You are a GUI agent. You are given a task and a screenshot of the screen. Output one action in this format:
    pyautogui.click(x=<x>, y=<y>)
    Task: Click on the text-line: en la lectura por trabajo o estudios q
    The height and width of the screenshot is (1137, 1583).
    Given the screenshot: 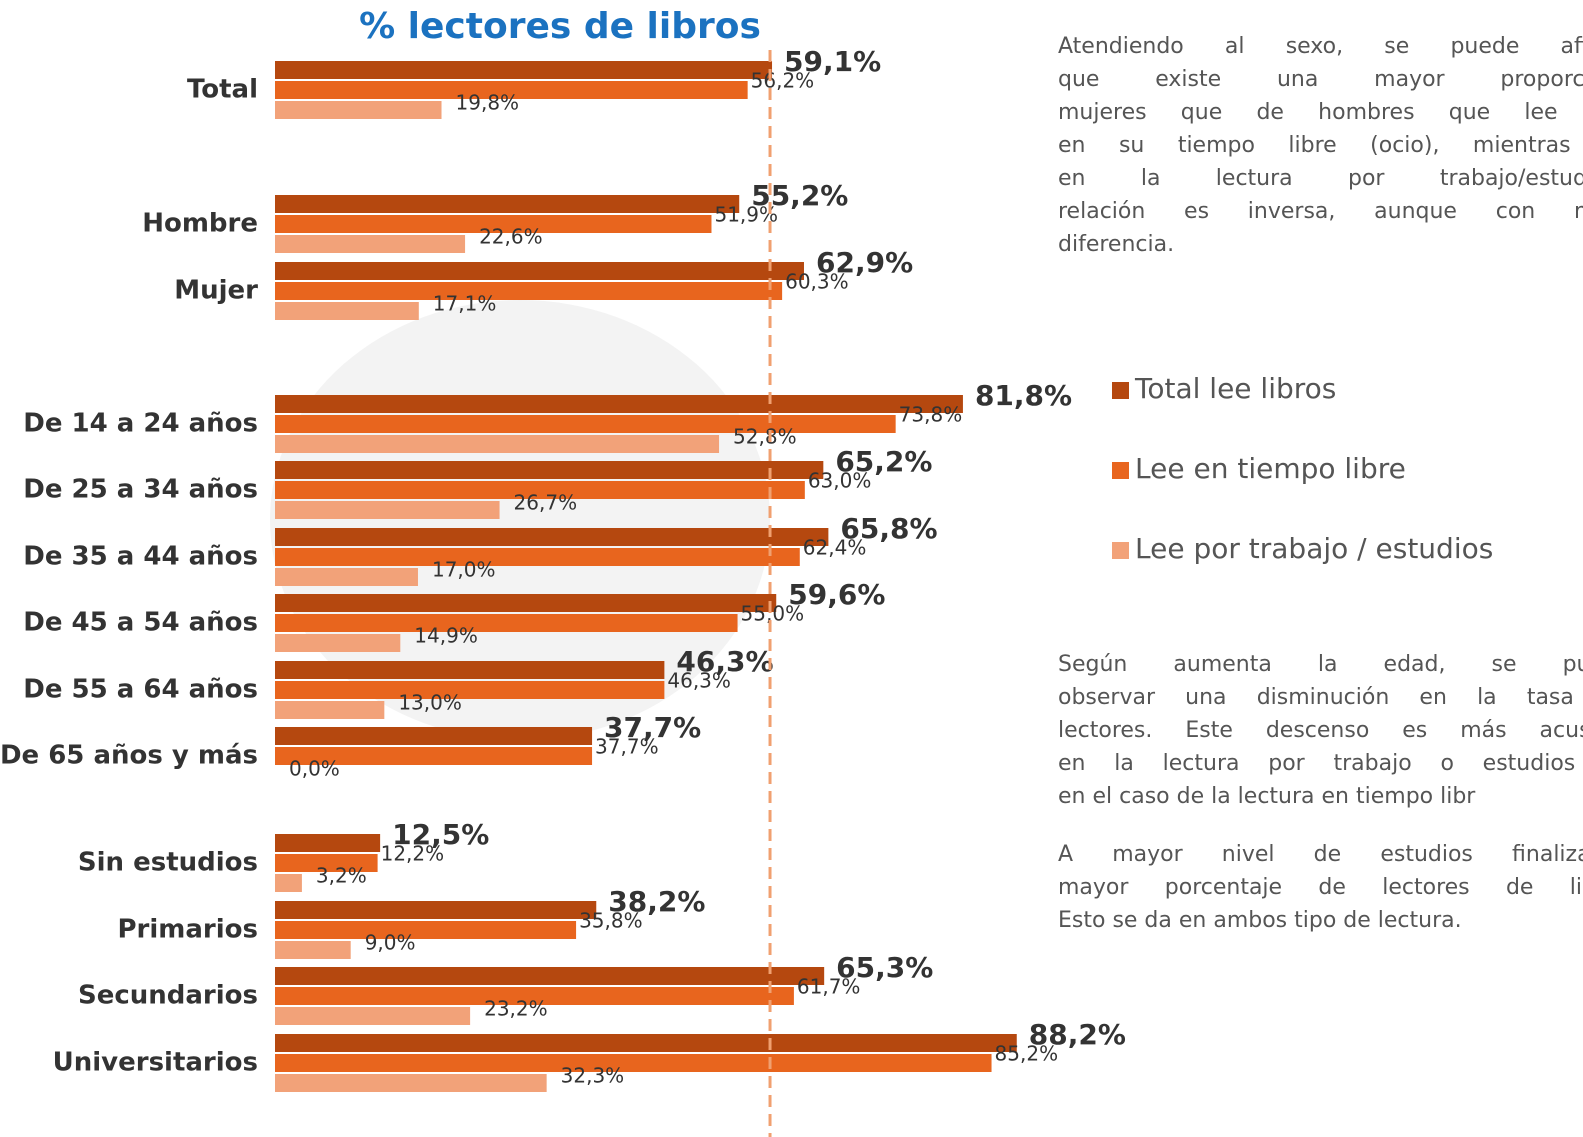 What is the action you would take?
    pyautogui.click(x=1320, y=763)
    